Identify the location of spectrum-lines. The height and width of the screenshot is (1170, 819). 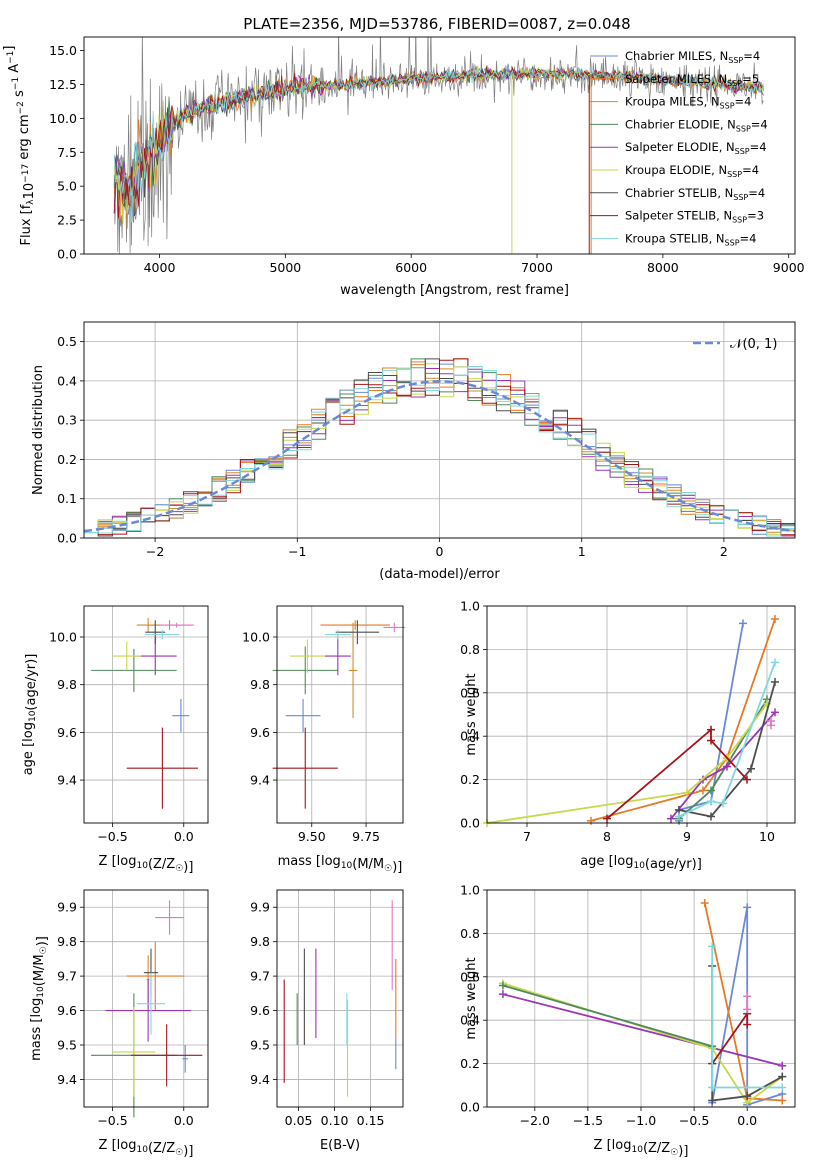
(438, 145).